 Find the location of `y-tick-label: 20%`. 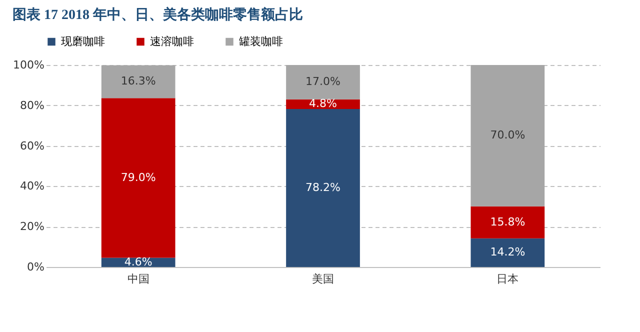

y-tick-label: 20% is located at coordinates (32, 227).